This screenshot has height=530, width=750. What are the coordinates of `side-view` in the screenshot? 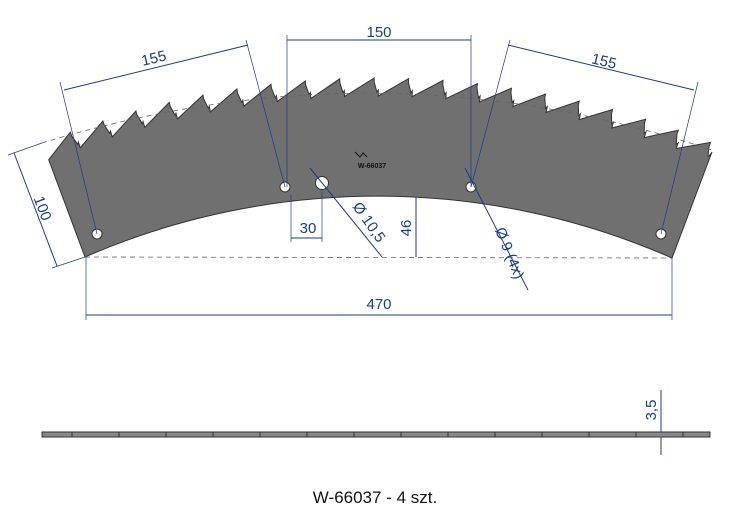 It's located at (376, 434).